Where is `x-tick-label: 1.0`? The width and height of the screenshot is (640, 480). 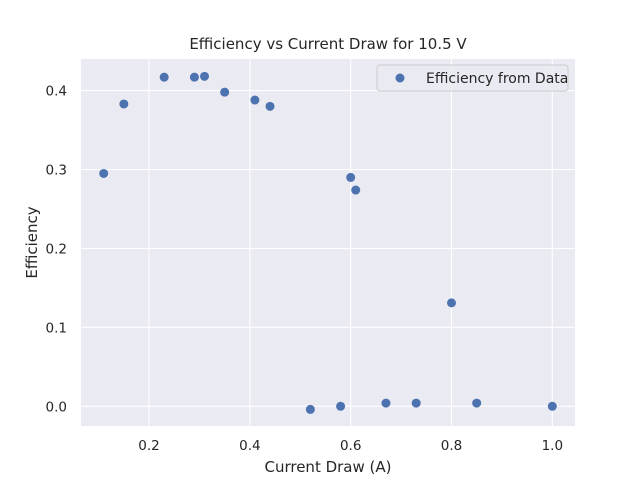 x-tick-label: 1.0 is located at coordinates (552, 446).